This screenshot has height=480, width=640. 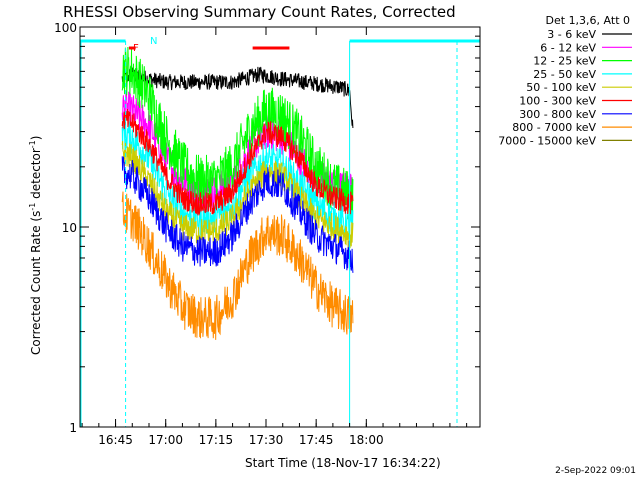 What do you see at coordinates (595, 471) in the screenshot?
I see `footer-date: 2-Sep-2022 09:01` at bounding box center [595, 471].